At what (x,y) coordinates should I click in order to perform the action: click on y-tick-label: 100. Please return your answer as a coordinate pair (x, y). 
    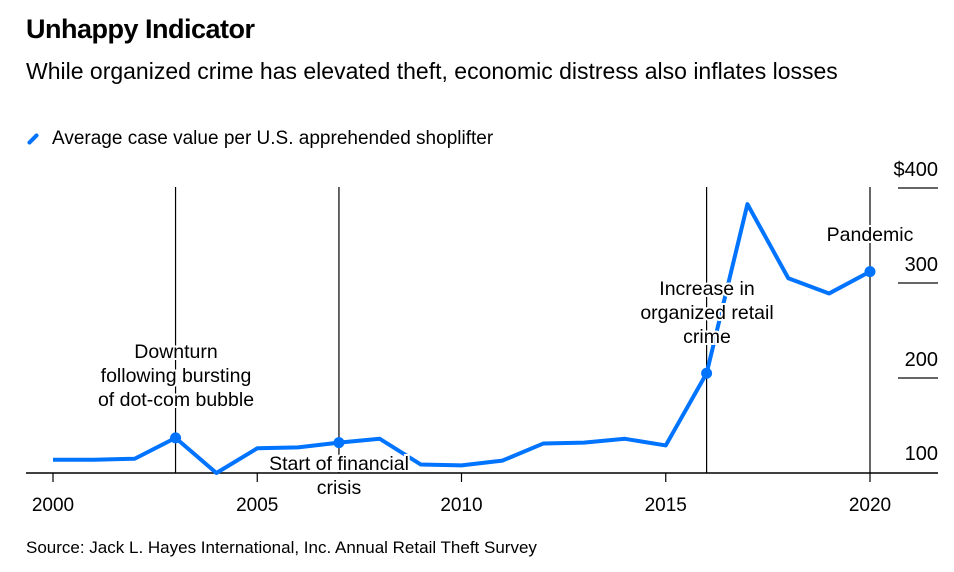
    Looking at the image, I should click on (921, 454).